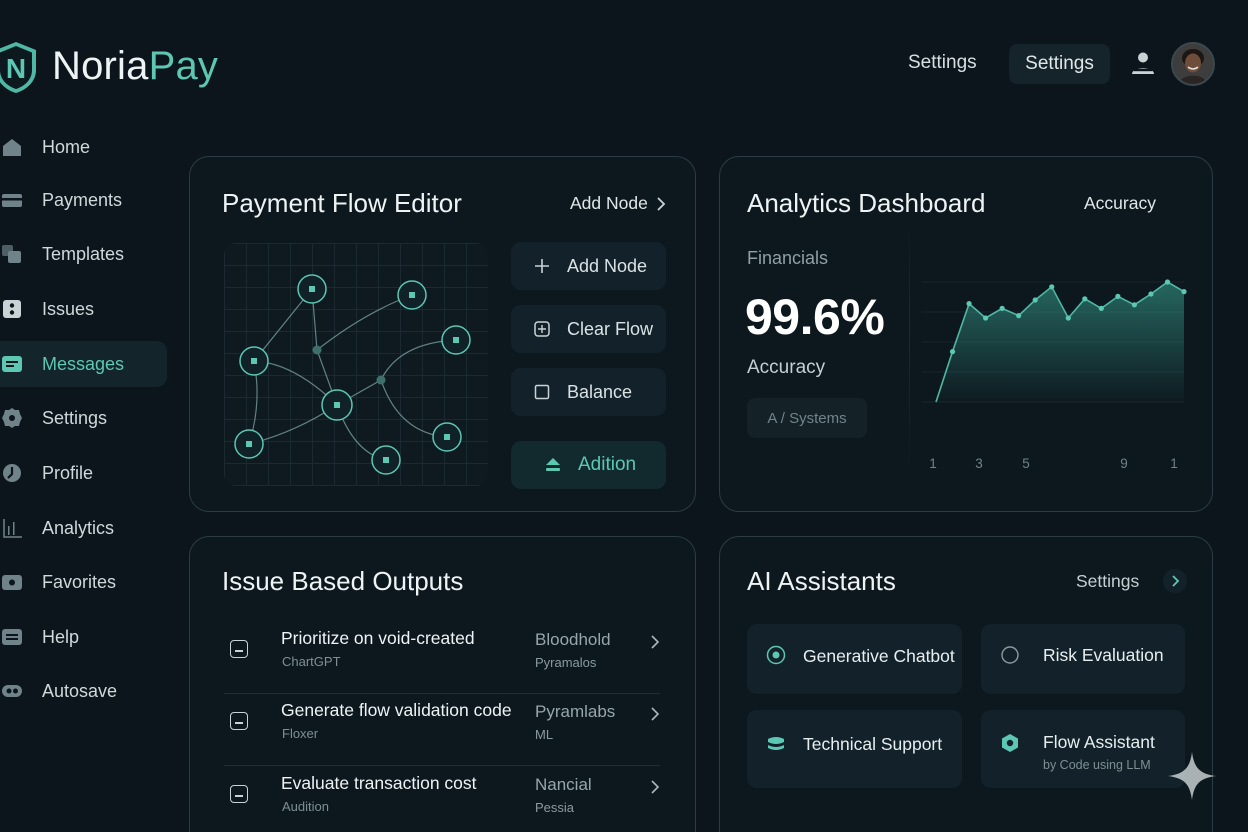  What do you see at coordinates (12, 309) in the screenshot?
I see `issues-icon` at bounding box center [12, 309].